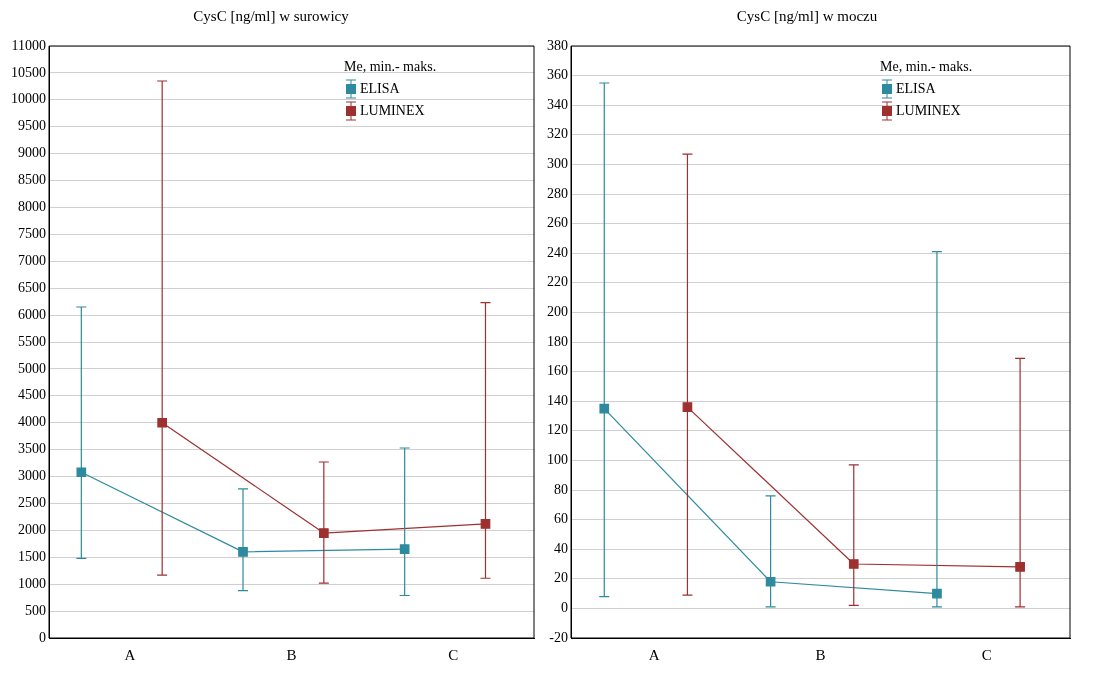 This screenshot has height=680, width=1094. What do you see at coordinates (557, 45) in the screenshot?
I see `y-tick-label: 380` at bounding box center [557, 45].